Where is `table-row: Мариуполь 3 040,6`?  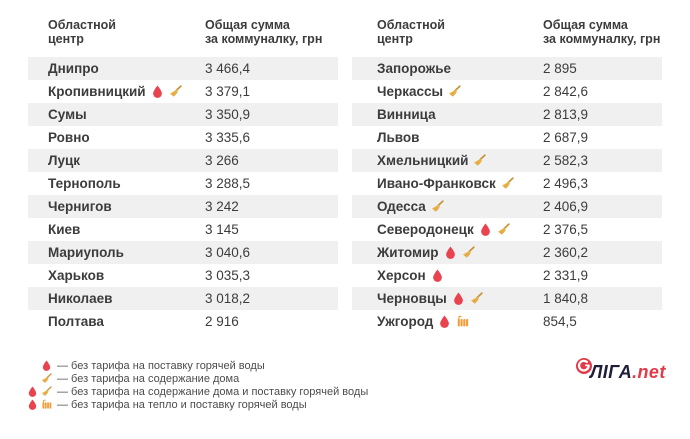 table-row: Мариуполь 3 040,6 is located at coordinates (183, 252).